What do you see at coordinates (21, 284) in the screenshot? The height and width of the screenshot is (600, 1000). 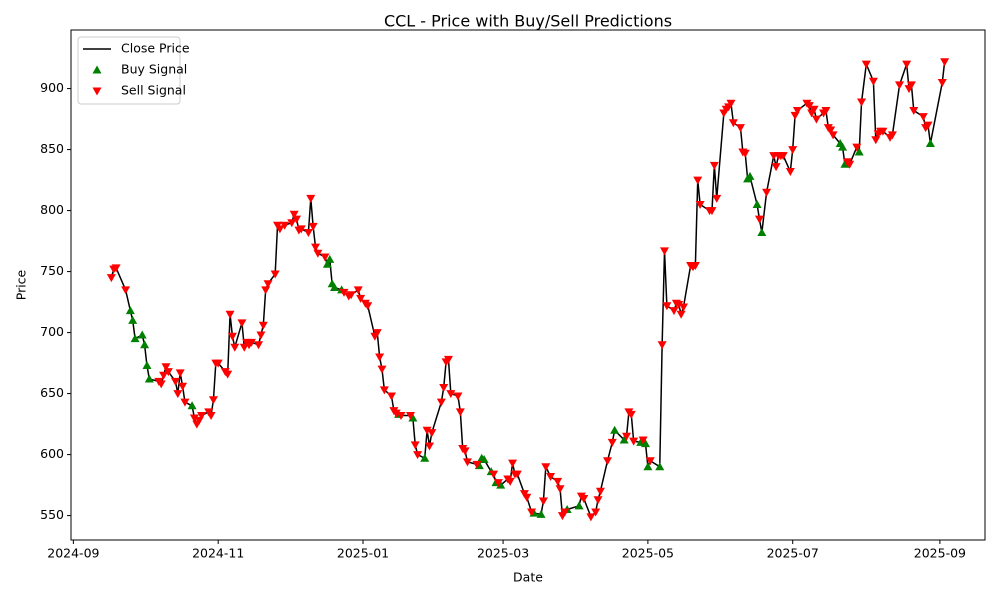 I see `y-axis-label: Price` at bounding box center [21, 284].